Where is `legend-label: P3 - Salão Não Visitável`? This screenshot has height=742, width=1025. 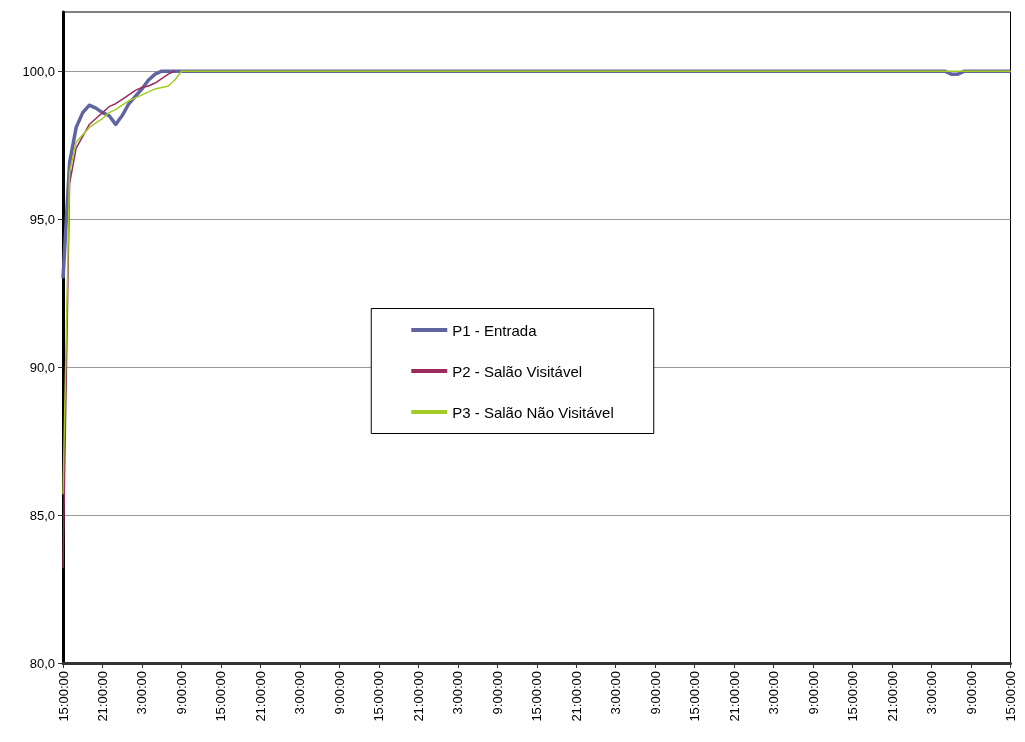
legend-label: P3 - Salão Não Visitável is located at coordinates (533, 412).